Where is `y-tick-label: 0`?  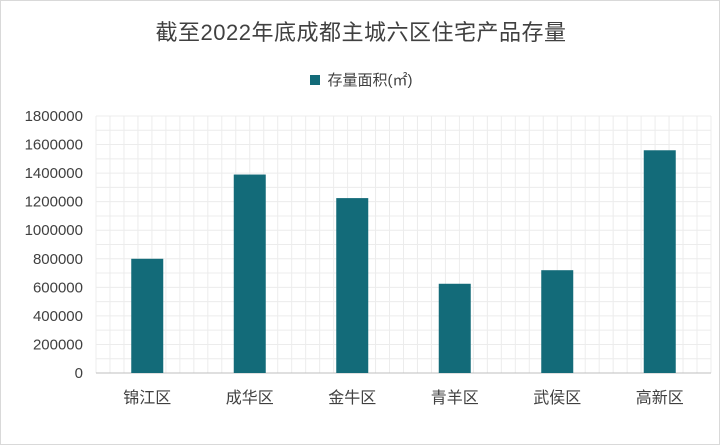
y-tick-label: 0 is located at coordinates (79, 373).